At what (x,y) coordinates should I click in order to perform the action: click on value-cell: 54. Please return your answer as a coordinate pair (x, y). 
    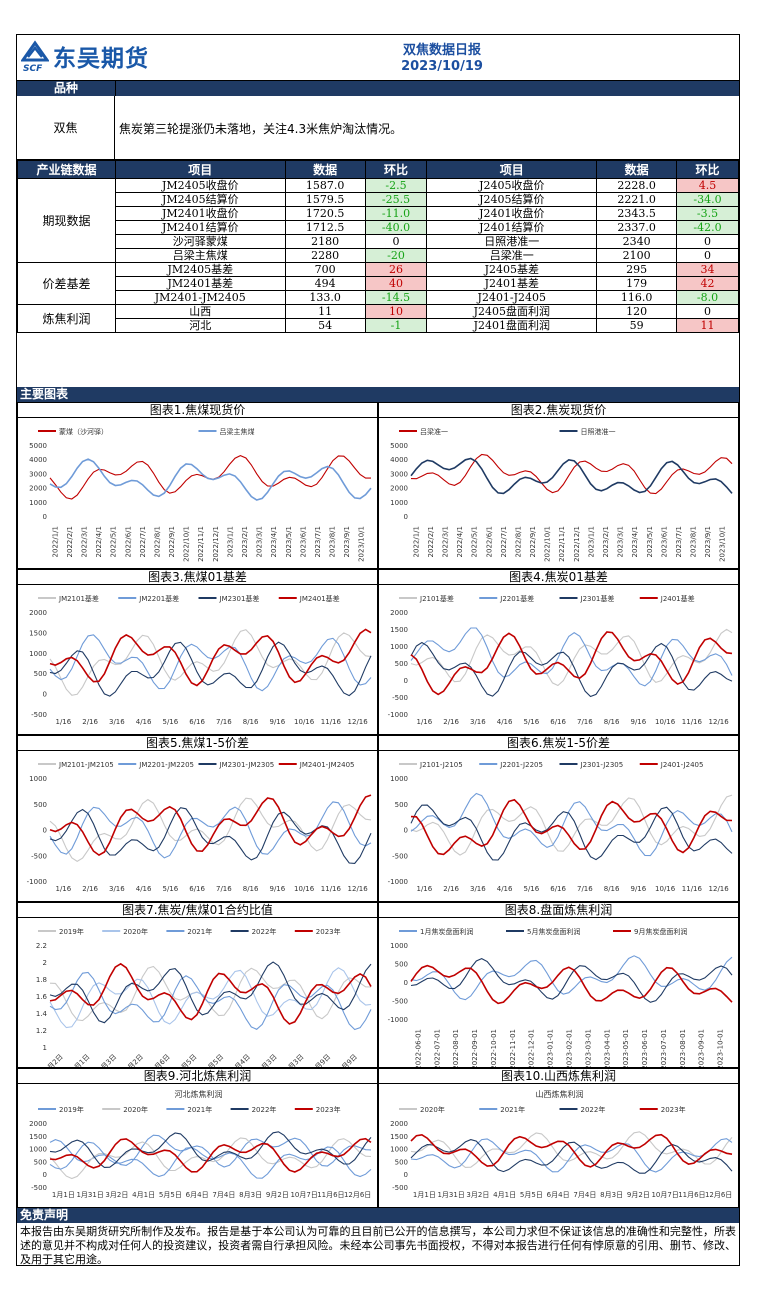
    Looking at the image, I should click on (325, 325).